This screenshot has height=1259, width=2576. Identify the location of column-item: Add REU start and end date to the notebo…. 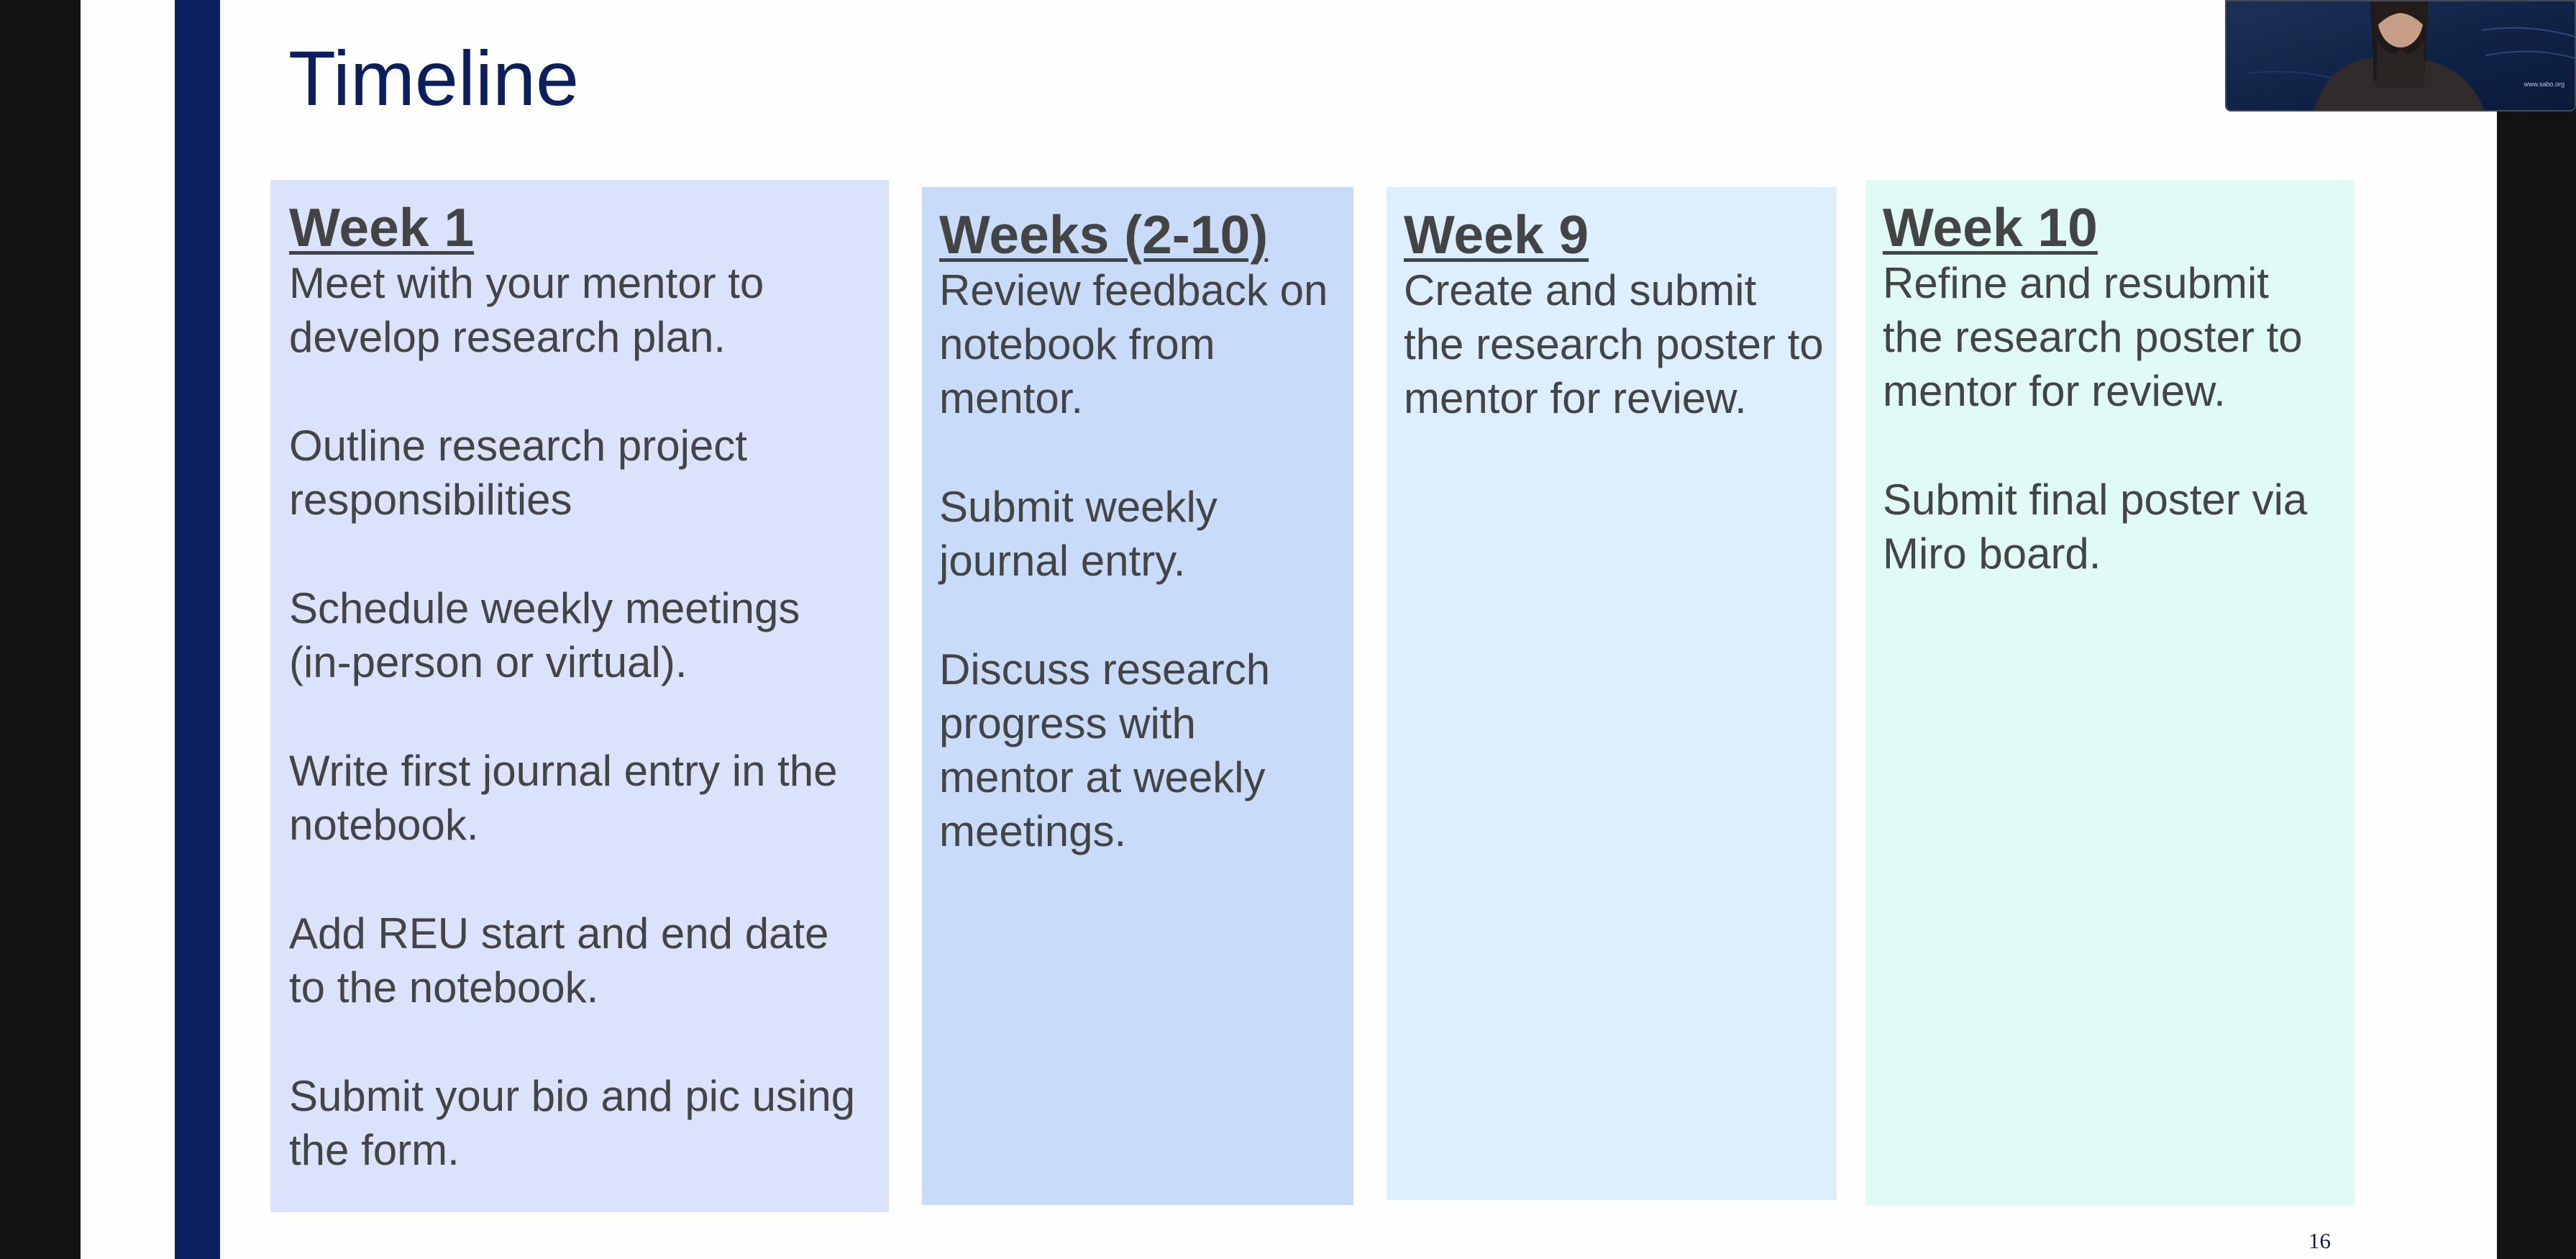
(559, 961).